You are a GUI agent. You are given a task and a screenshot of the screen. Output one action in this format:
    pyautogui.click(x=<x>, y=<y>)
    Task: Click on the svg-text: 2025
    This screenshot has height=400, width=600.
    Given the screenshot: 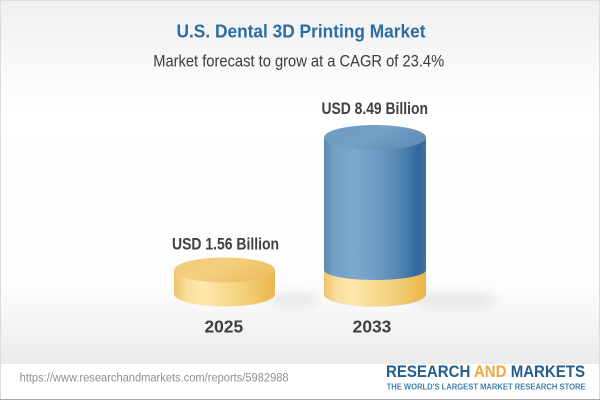 What is the action you would take?
    pyautogui.click(x=223, y=326)
    